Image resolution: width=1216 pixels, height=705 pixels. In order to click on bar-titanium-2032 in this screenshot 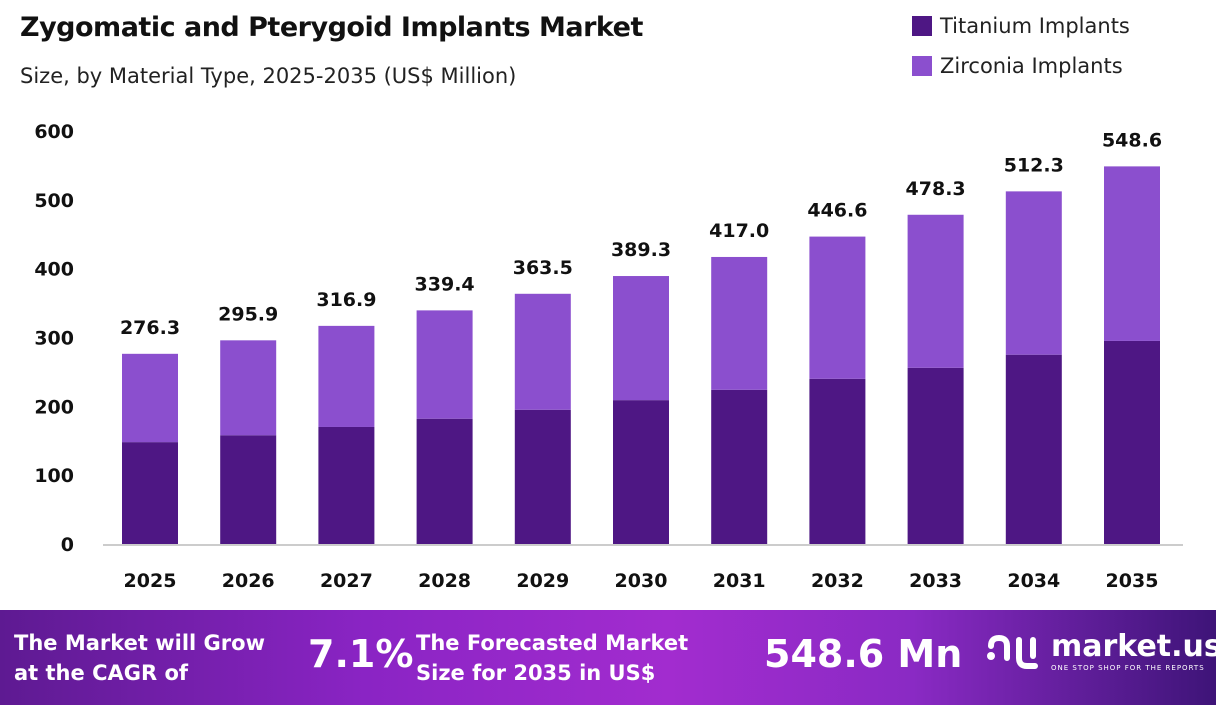, I will do `click(837, 461)`.